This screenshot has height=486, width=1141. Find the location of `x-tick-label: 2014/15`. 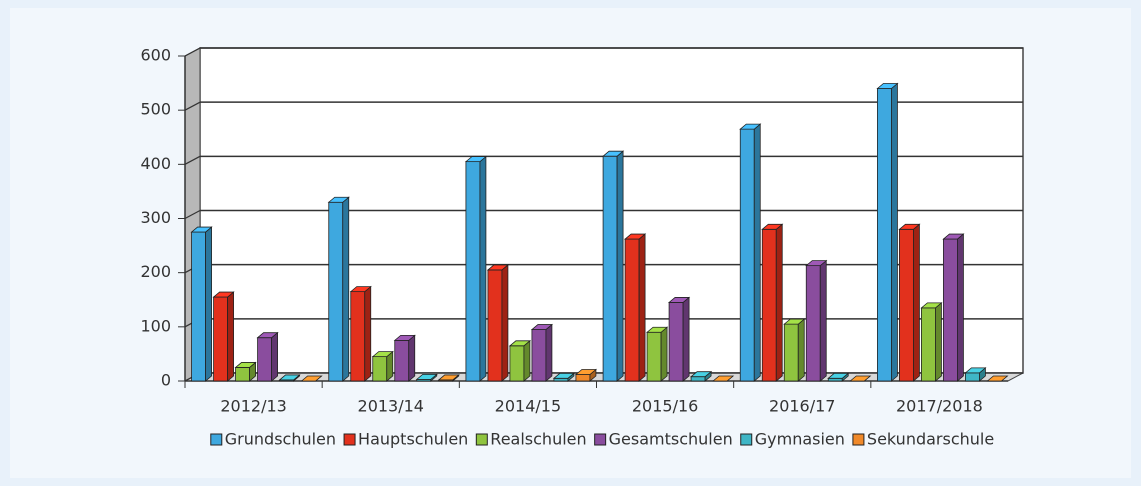

x-tick-label: 2014/15 is located at coordinates (528, 406).